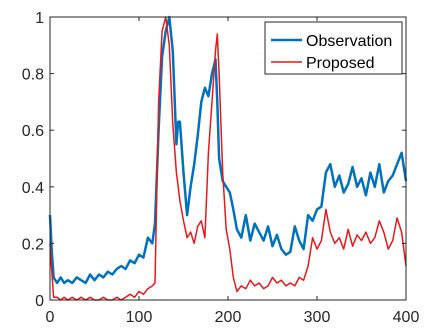 The image size is (427, 329). What do you see at coordinates (50, 317) in the screenshot?
I see `x-tick-label: 0` at bounding box center [50, 317].